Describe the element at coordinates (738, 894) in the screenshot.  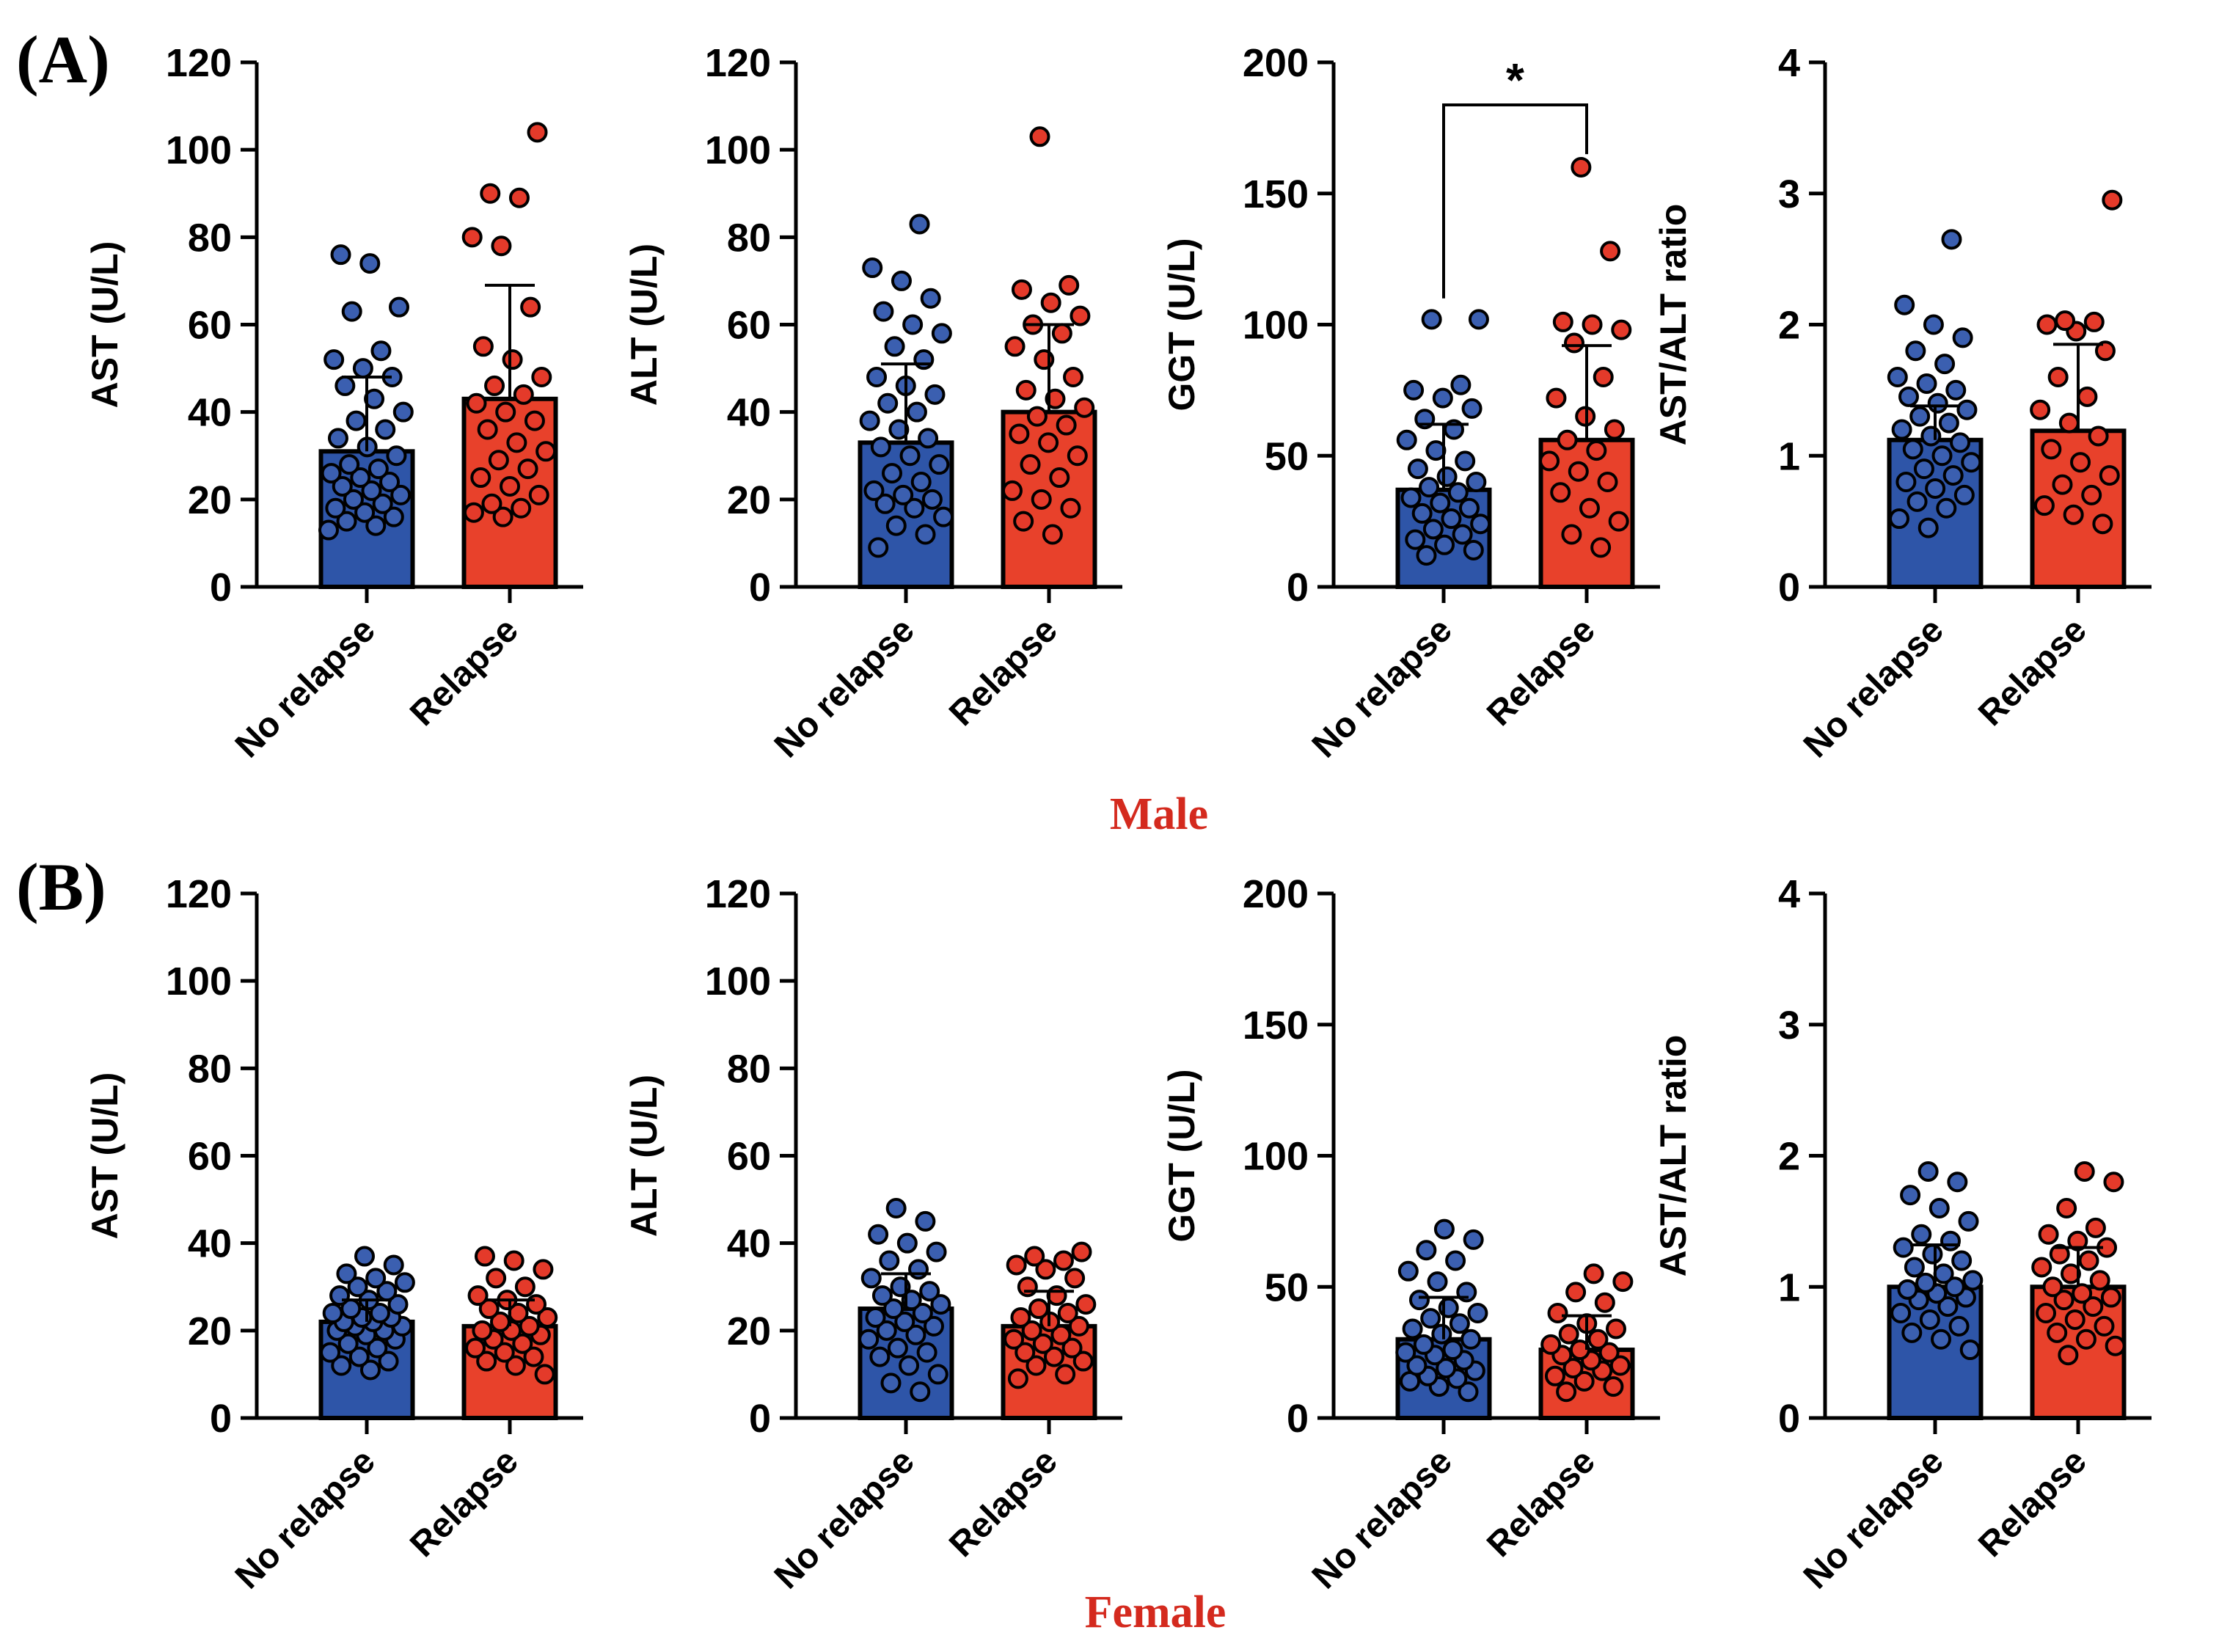
I see `y-tick-label: 120` at that location.